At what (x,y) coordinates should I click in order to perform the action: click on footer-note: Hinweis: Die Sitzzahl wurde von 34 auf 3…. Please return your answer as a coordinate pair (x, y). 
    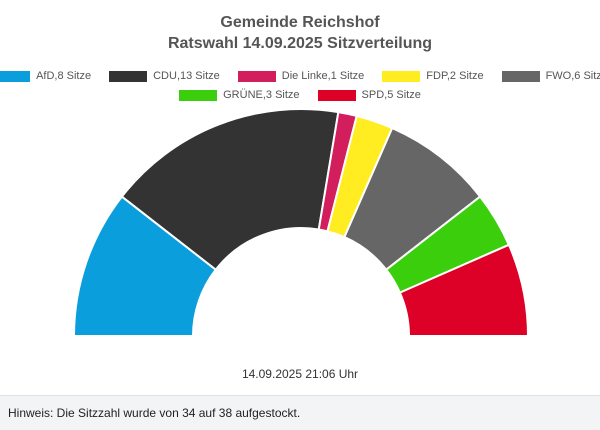
    Looking at the image, I should click on (154, 413).